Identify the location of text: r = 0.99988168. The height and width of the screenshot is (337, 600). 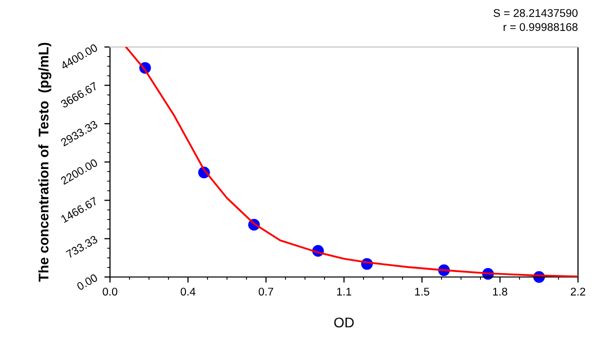
(541, 27).